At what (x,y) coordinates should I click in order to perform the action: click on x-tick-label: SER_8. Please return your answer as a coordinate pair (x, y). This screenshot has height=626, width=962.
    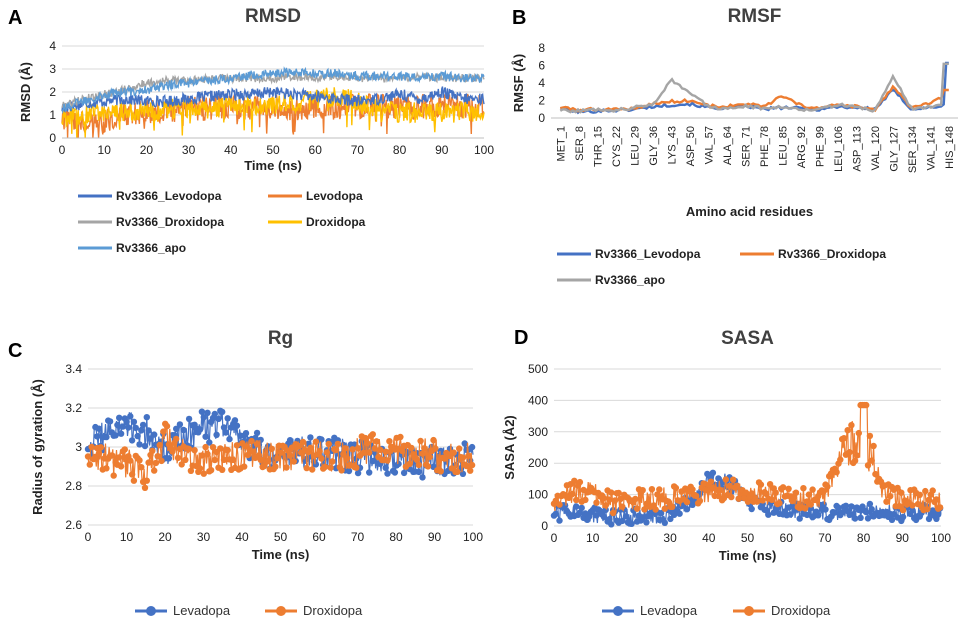
    Looking at the image, I should click on (580, 143).